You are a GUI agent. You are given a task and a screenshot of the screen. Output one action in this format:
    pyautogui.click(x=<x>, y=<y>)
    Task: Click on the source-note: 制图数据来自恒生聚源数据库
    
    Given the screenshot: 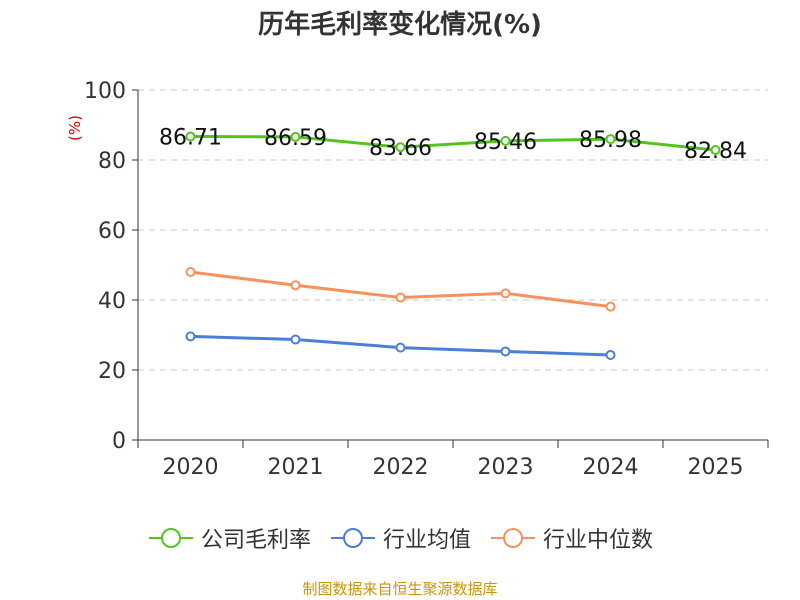 What is the action you would take?
    pyautogui.click(x=400, y=589)
    